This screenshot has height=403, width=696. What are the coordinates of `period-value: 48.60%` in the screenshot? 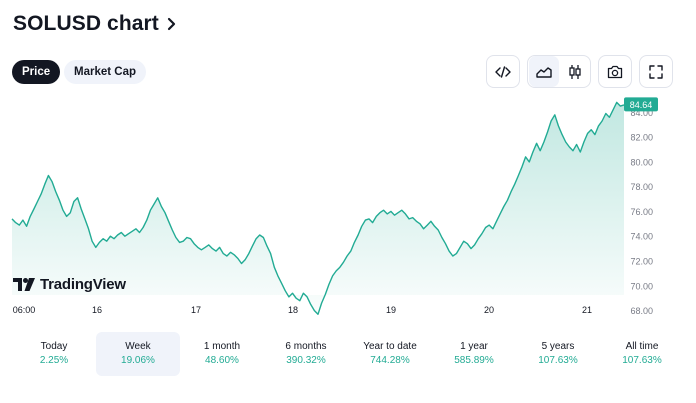 It's located at (222, 360).